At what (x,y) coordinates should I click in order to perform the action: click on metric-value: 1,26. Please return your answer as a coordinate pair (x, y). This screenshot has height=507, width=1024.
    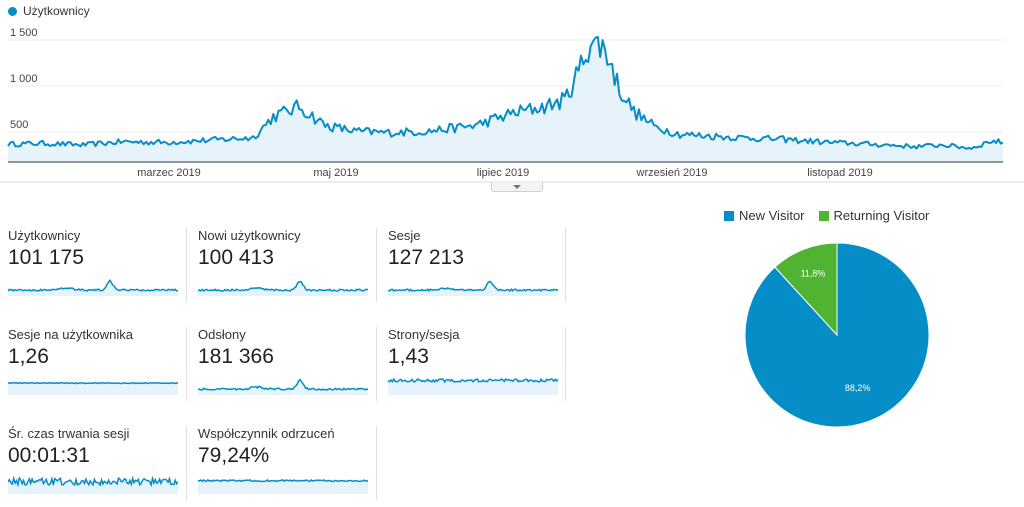
    Looking at the image, I should click on (28, 356).